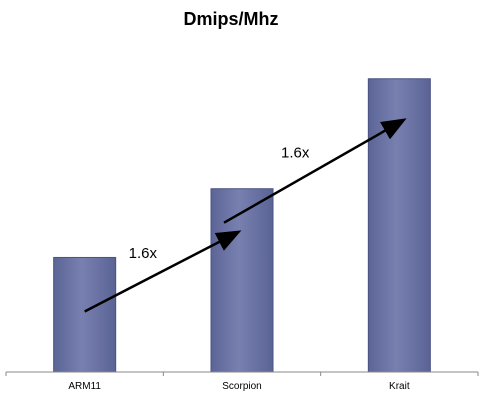  I want to click on bar-arm11, so click(85, 314).